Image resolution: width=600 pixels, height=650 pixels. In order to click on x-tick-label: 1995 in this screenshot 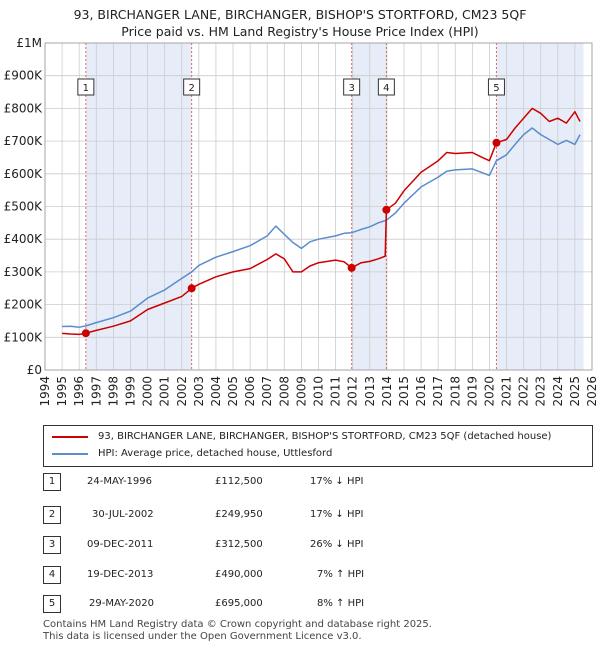, I will do `click(62, 391)`.